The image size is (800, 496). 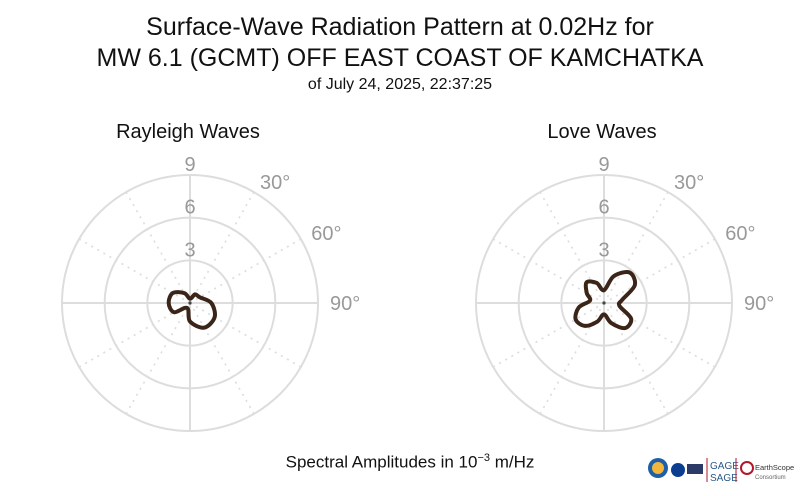 What do you see at coordinates (603, 250) in the screenshot?
I see `chart-2-r-tick-1: 3` at bounding box center [603, 250].